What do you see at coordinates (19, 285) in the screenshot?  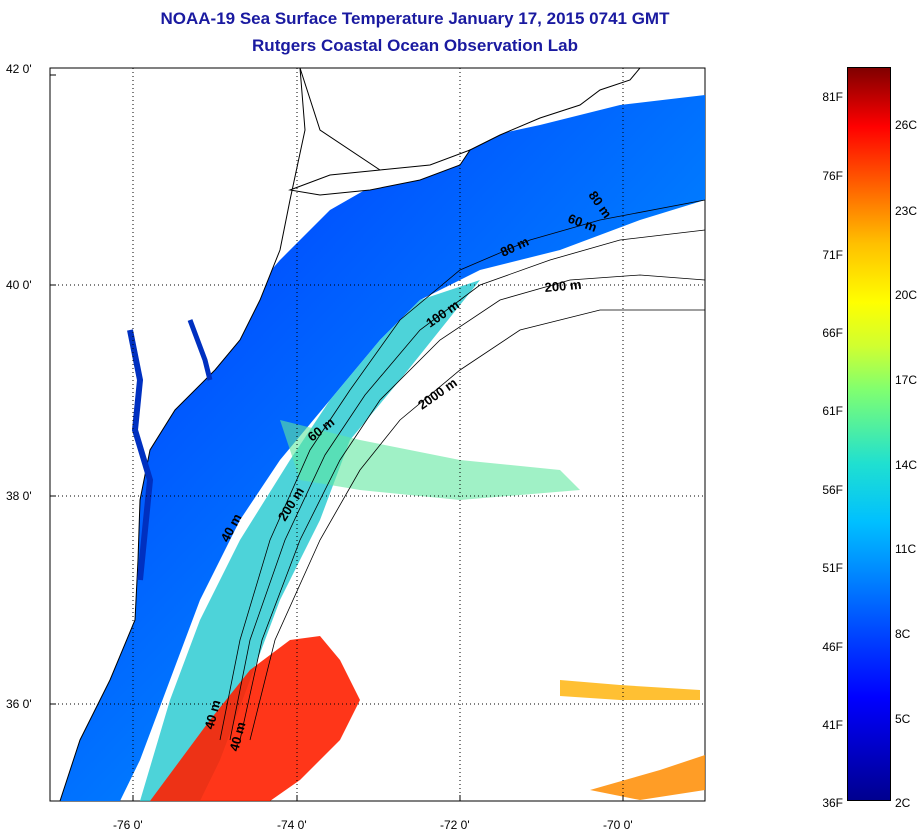 I see `lat-label: 40 0'` at bounding box center [19, 285].